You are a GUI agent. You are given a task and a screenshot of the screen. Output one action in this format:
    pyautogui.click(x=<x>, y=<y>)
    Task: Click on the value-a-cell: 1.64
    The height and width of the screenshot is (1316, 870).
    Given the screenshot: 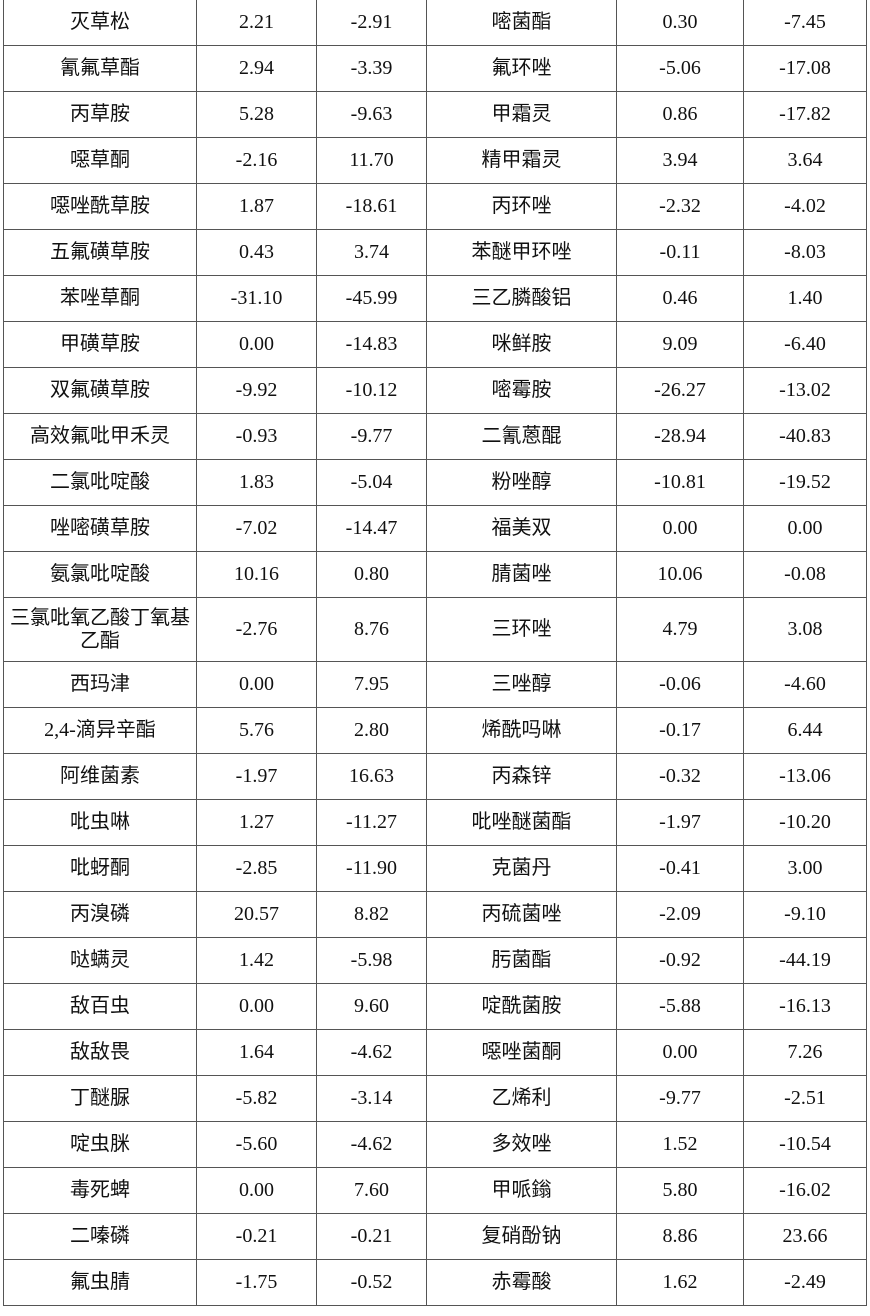 What is the action you would take?
    pyautogui.click(x=256, y=1052)
    